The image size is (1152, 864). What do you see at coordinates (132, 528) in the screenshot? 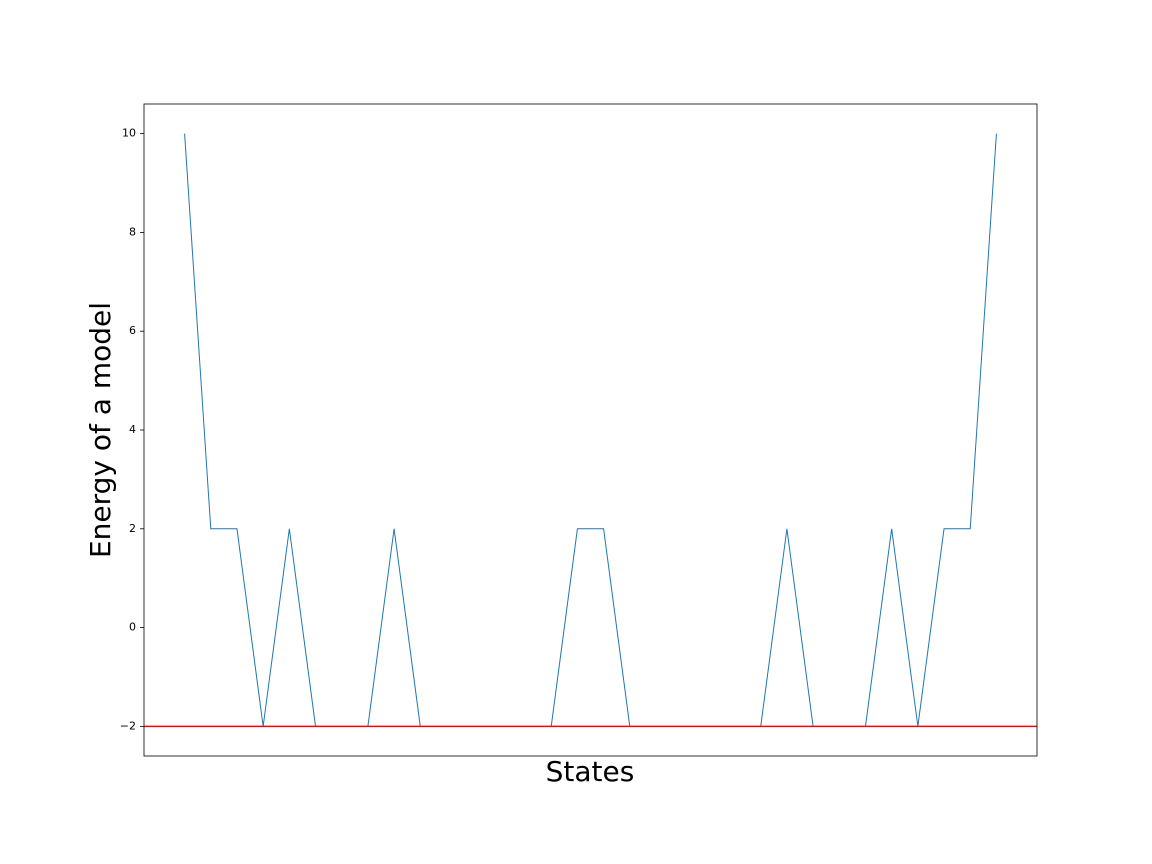
I see `y-tick-label: 2` at bounding box center [132, 528].